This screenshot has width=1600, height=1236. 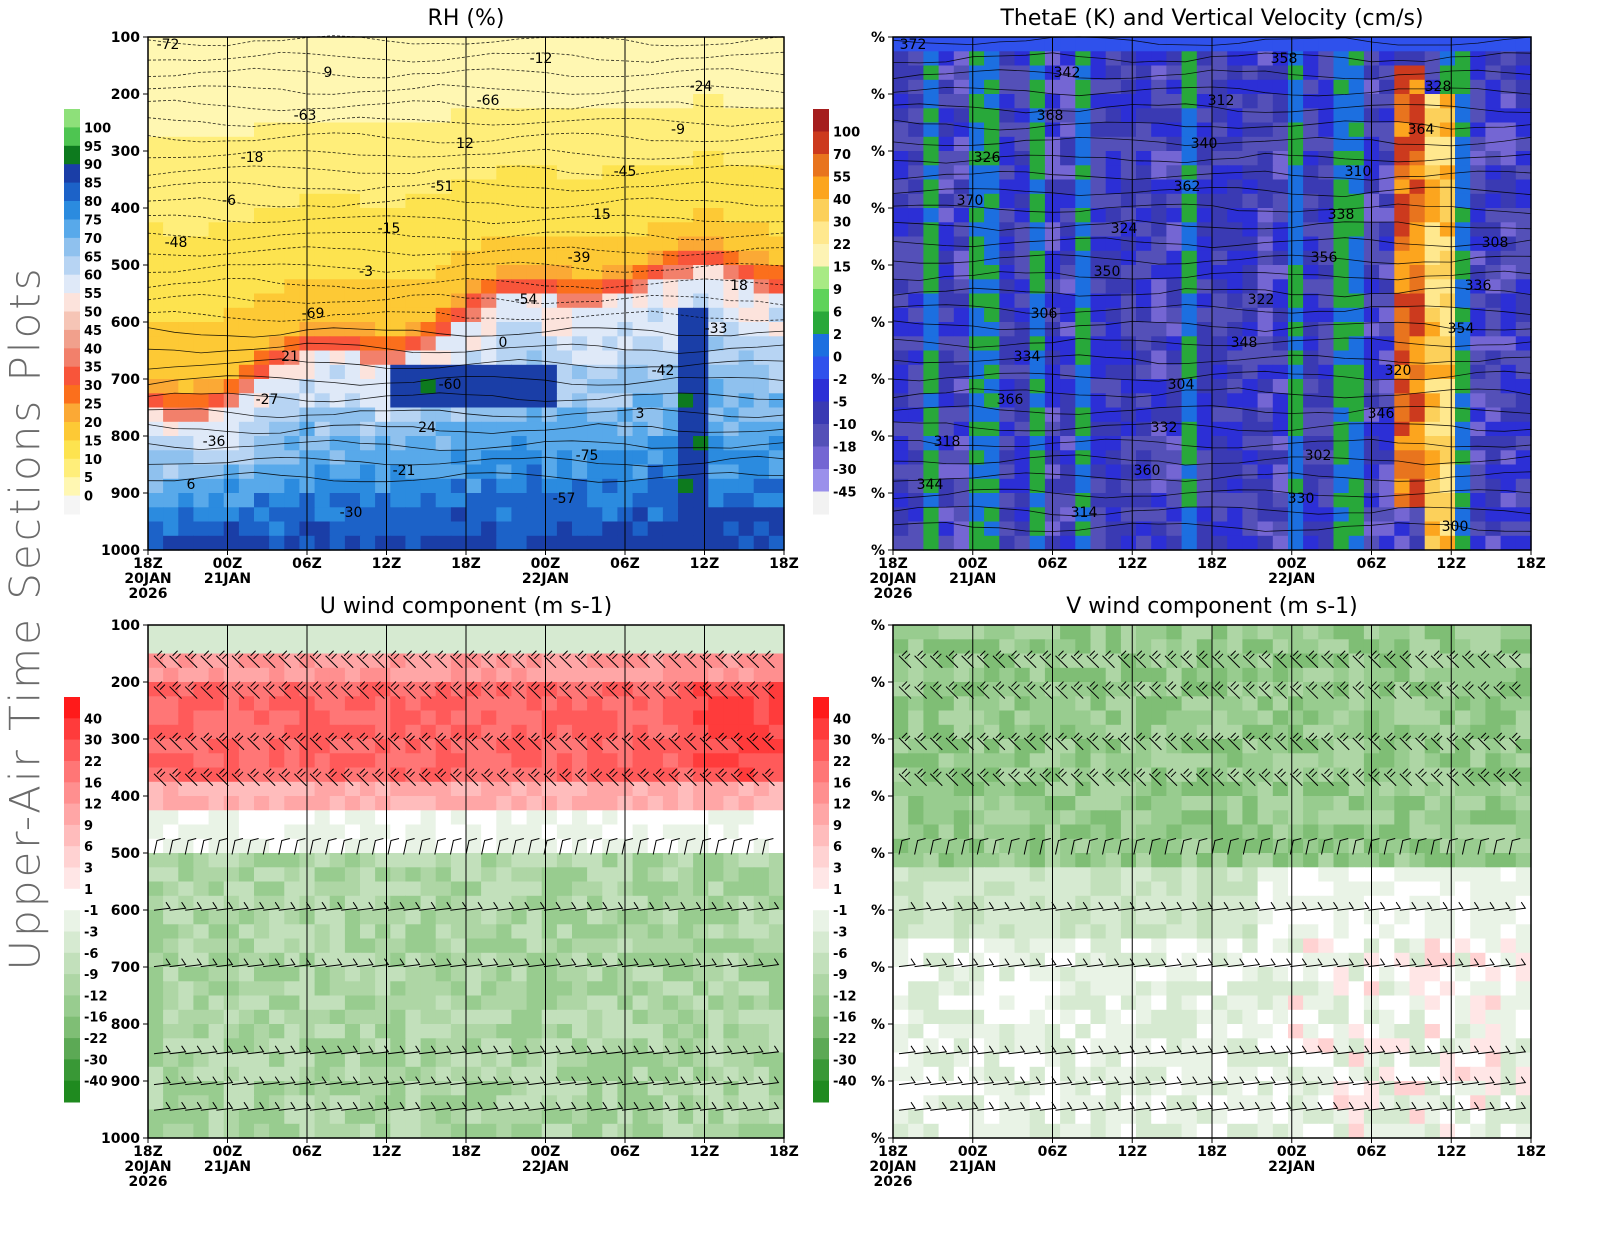 What do you see at coordinates (1461, 329) in the screenshot?
I see `contour-label: 354` at bounding box center [1461, 329].